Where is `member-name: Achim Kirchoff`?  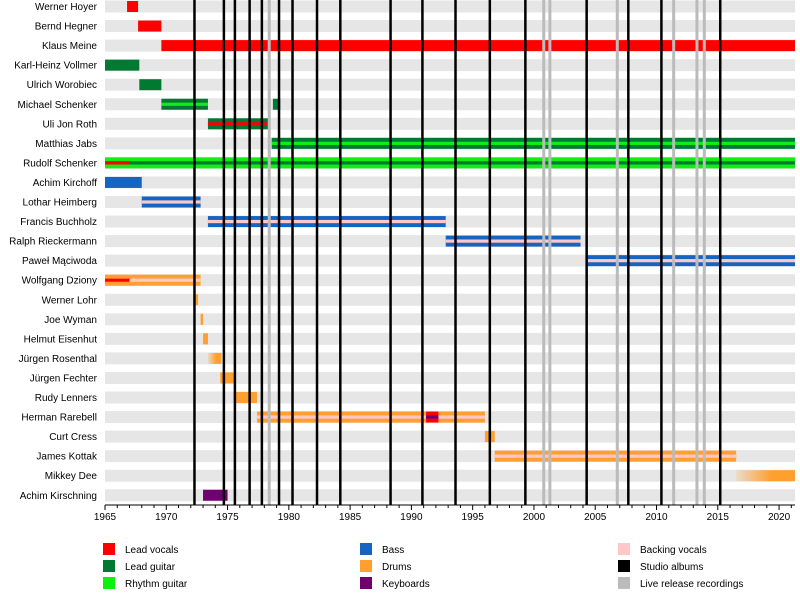 member-name: Achim Kirchoff is located at coordinates (65, 183).